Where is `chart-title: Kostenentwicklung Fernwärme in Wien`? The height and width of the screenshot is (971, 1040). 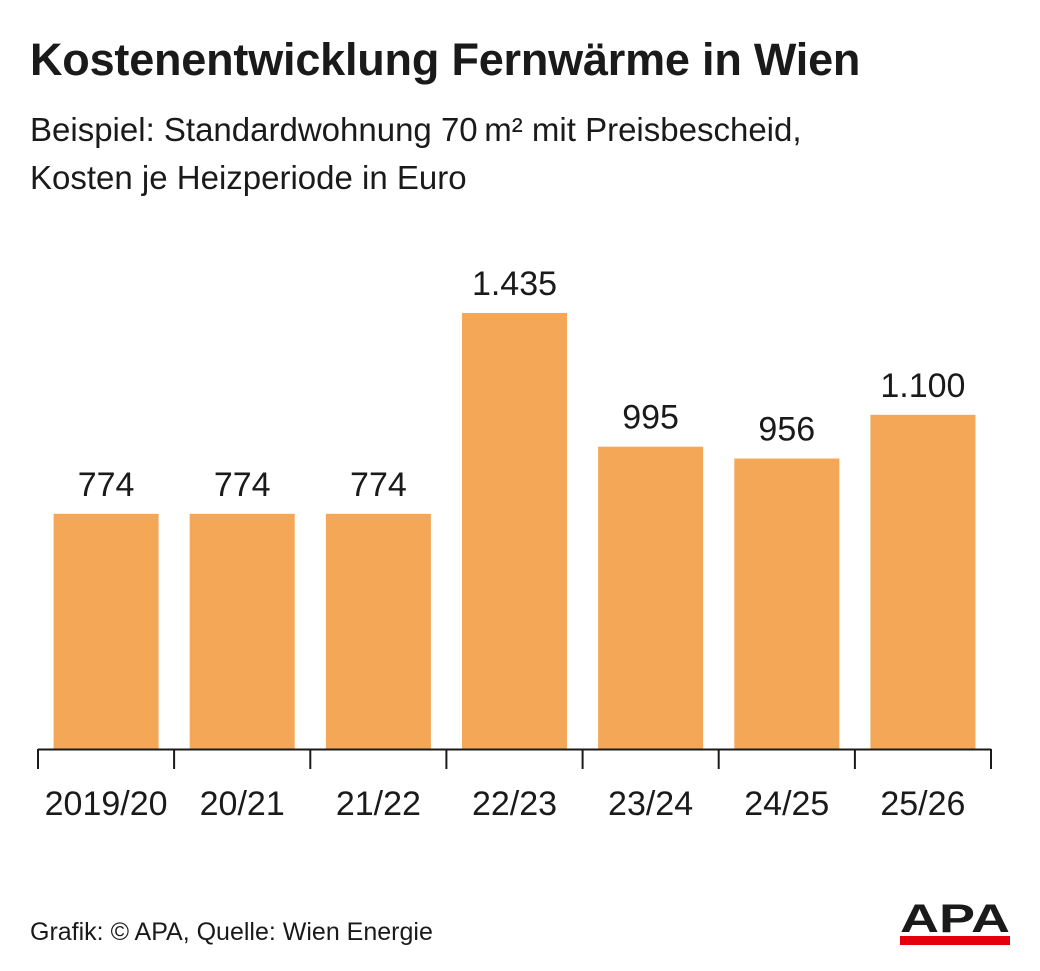
chart-title: Kostenentwicklung Fernwärme in Wien is located at coordinates (445, 59).